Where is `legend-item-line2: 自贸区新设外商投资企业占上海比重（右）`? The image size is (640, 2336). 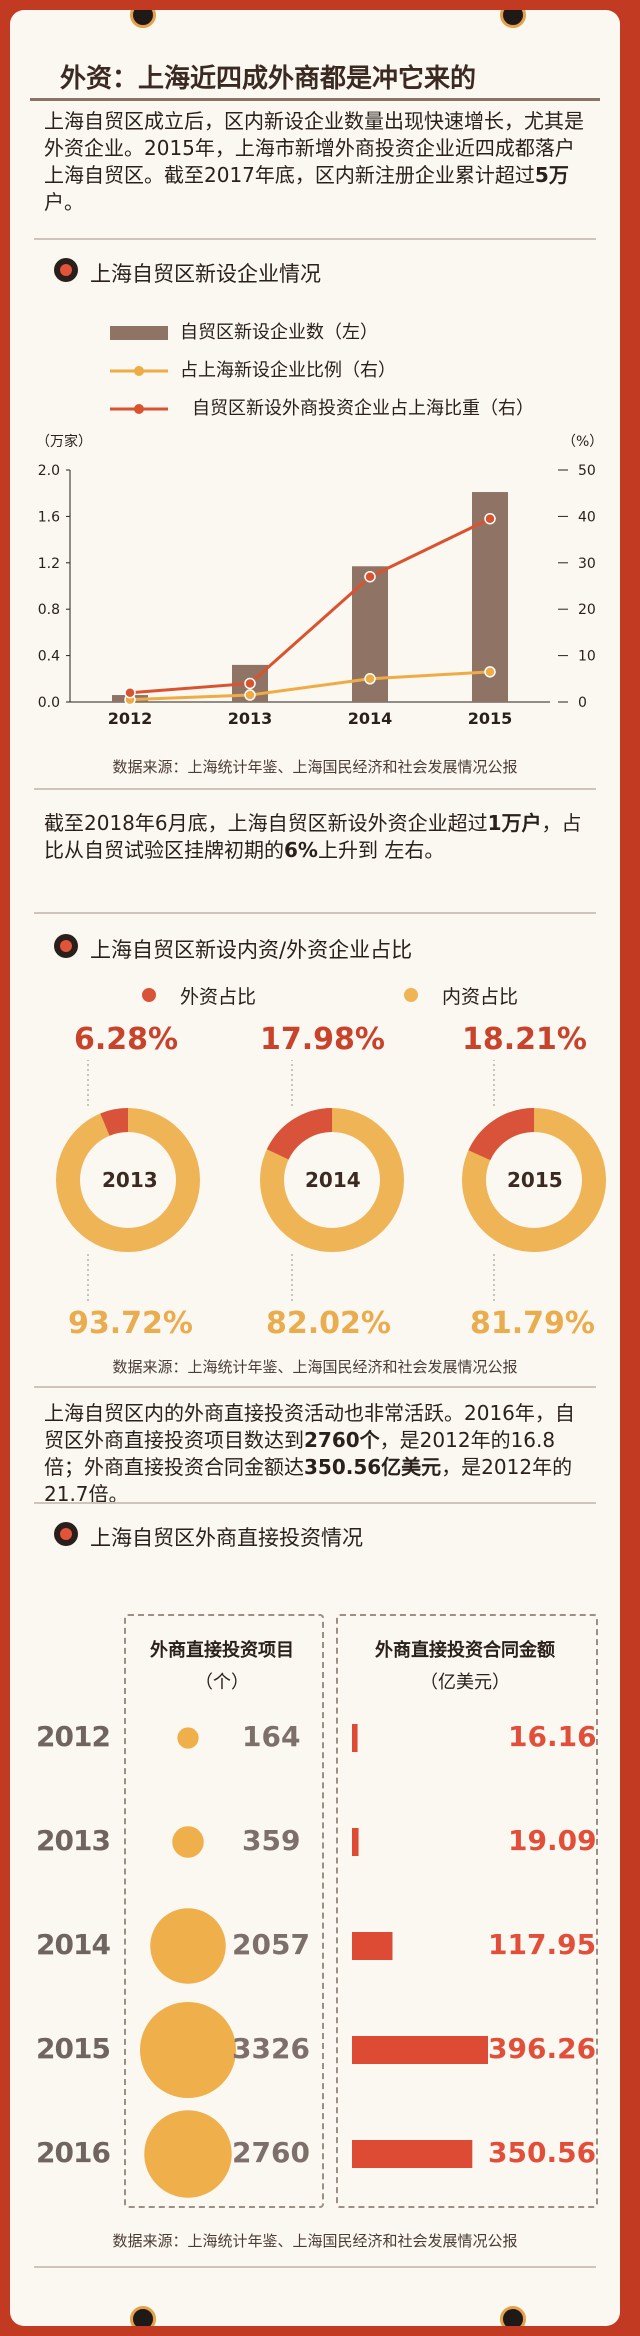 legend-item-line2: 自贸区新设外商投资企业占上海比重（右） is located at coordinates (322, 407).